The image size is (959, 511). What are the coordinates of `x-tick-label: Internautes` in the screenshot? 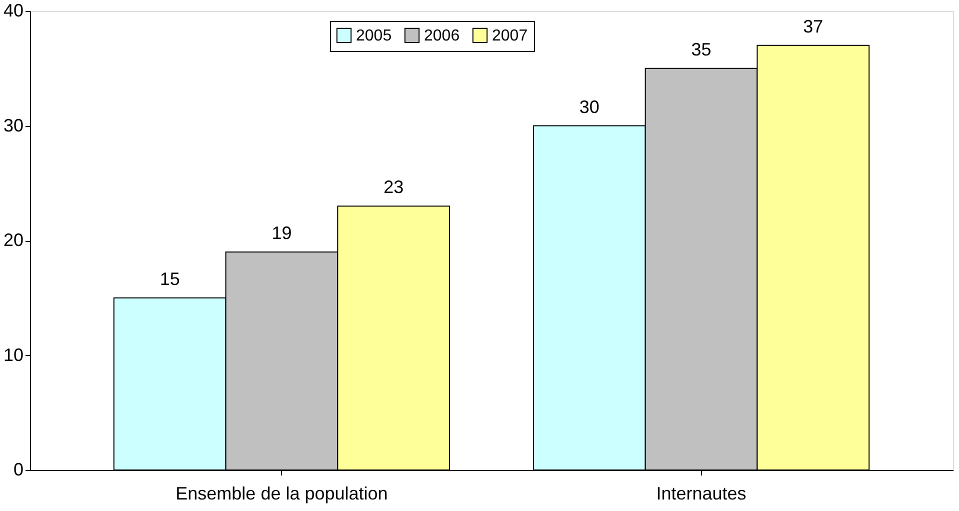 It's located at (701, 494).